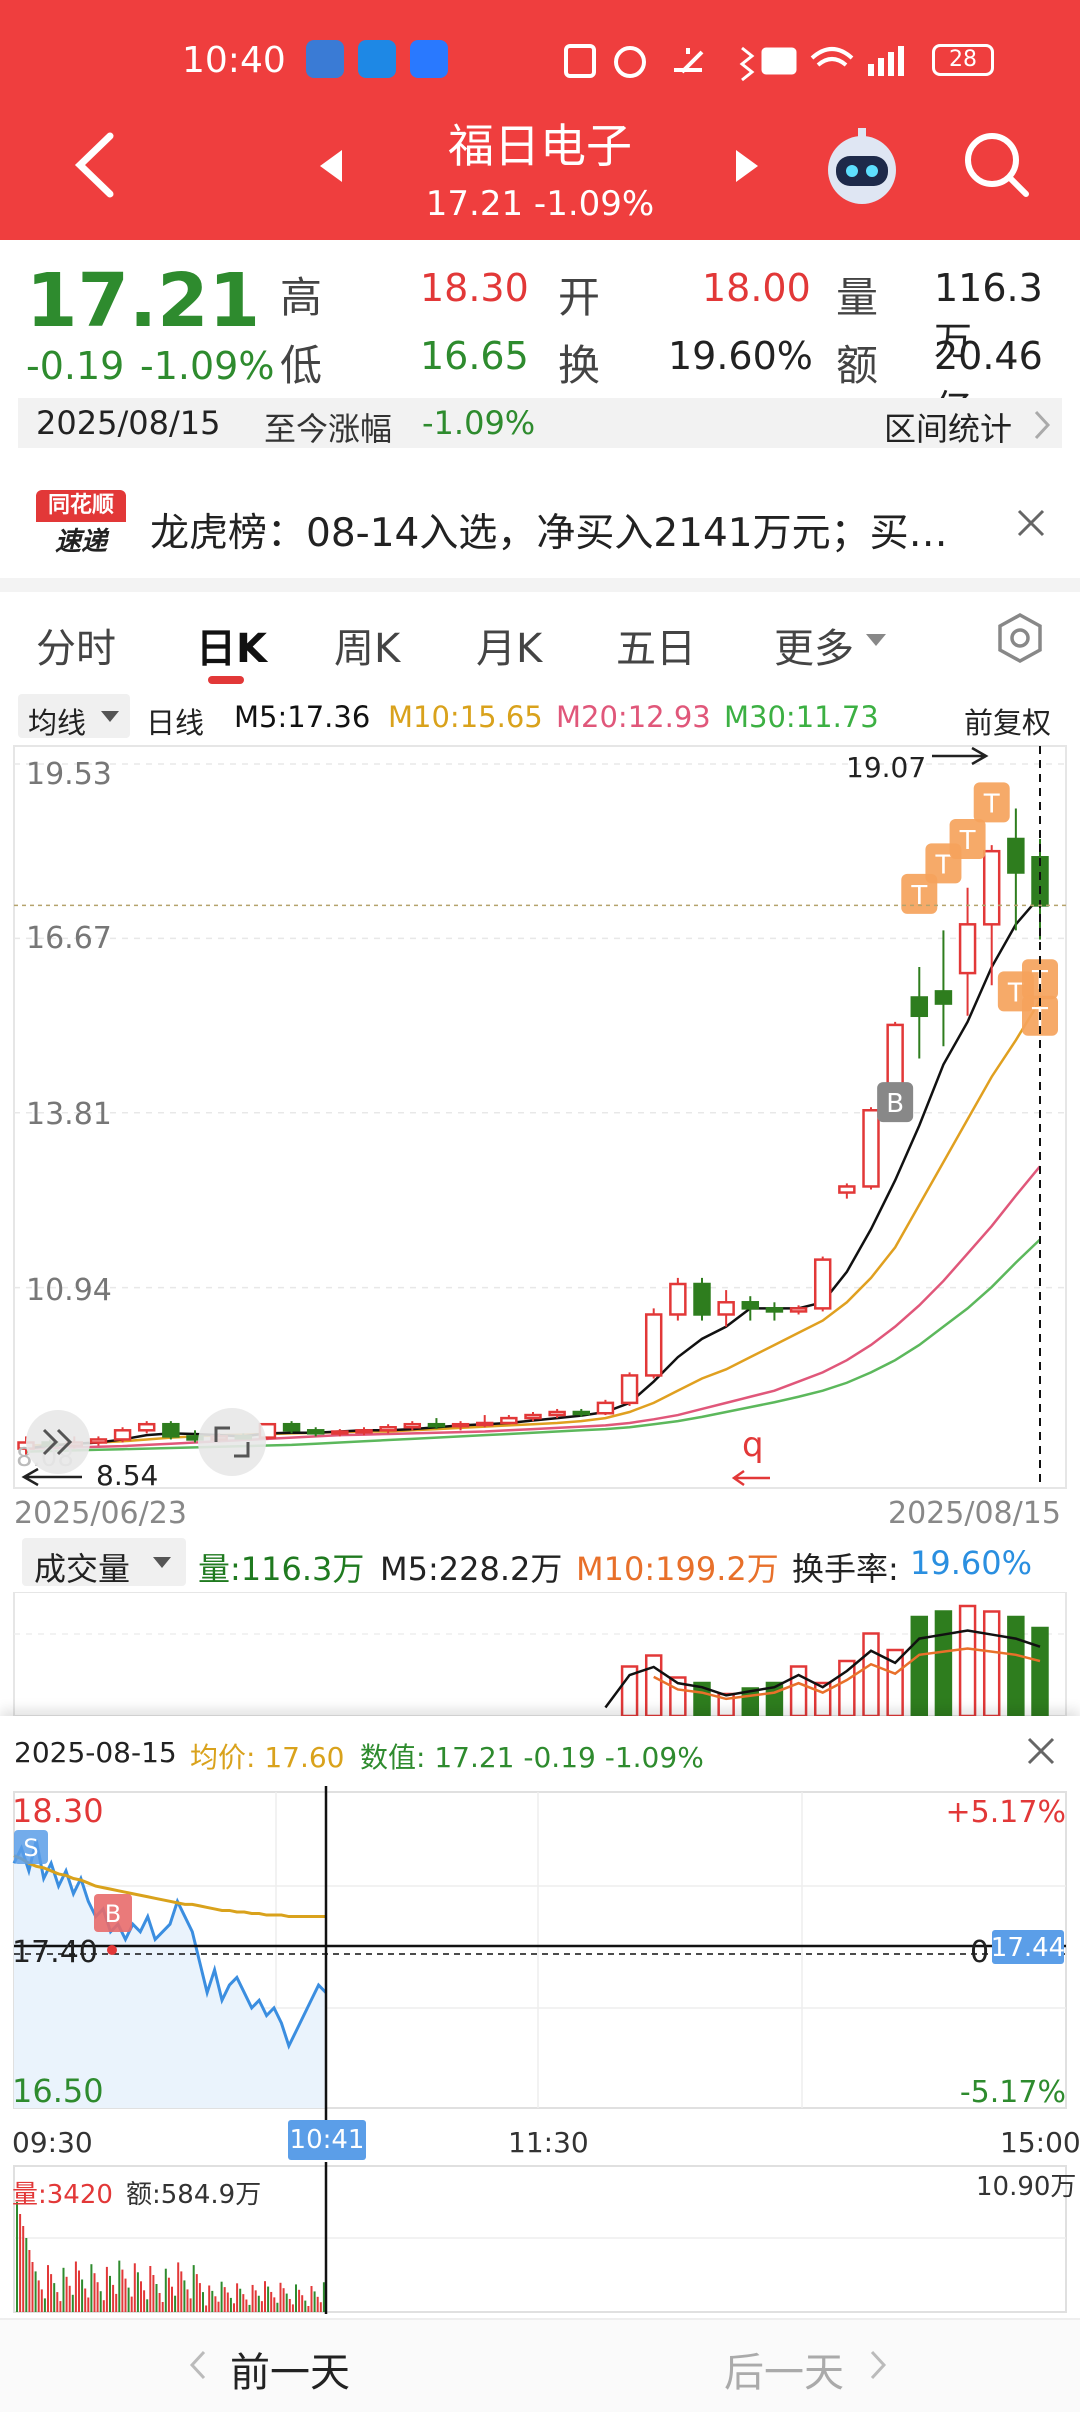 This screenshot has height=2412, width=1080. Describe the element at coordinates (1026, 2187) in the screenshot. I see `intraday-vol-max: 10.90万` at that location.